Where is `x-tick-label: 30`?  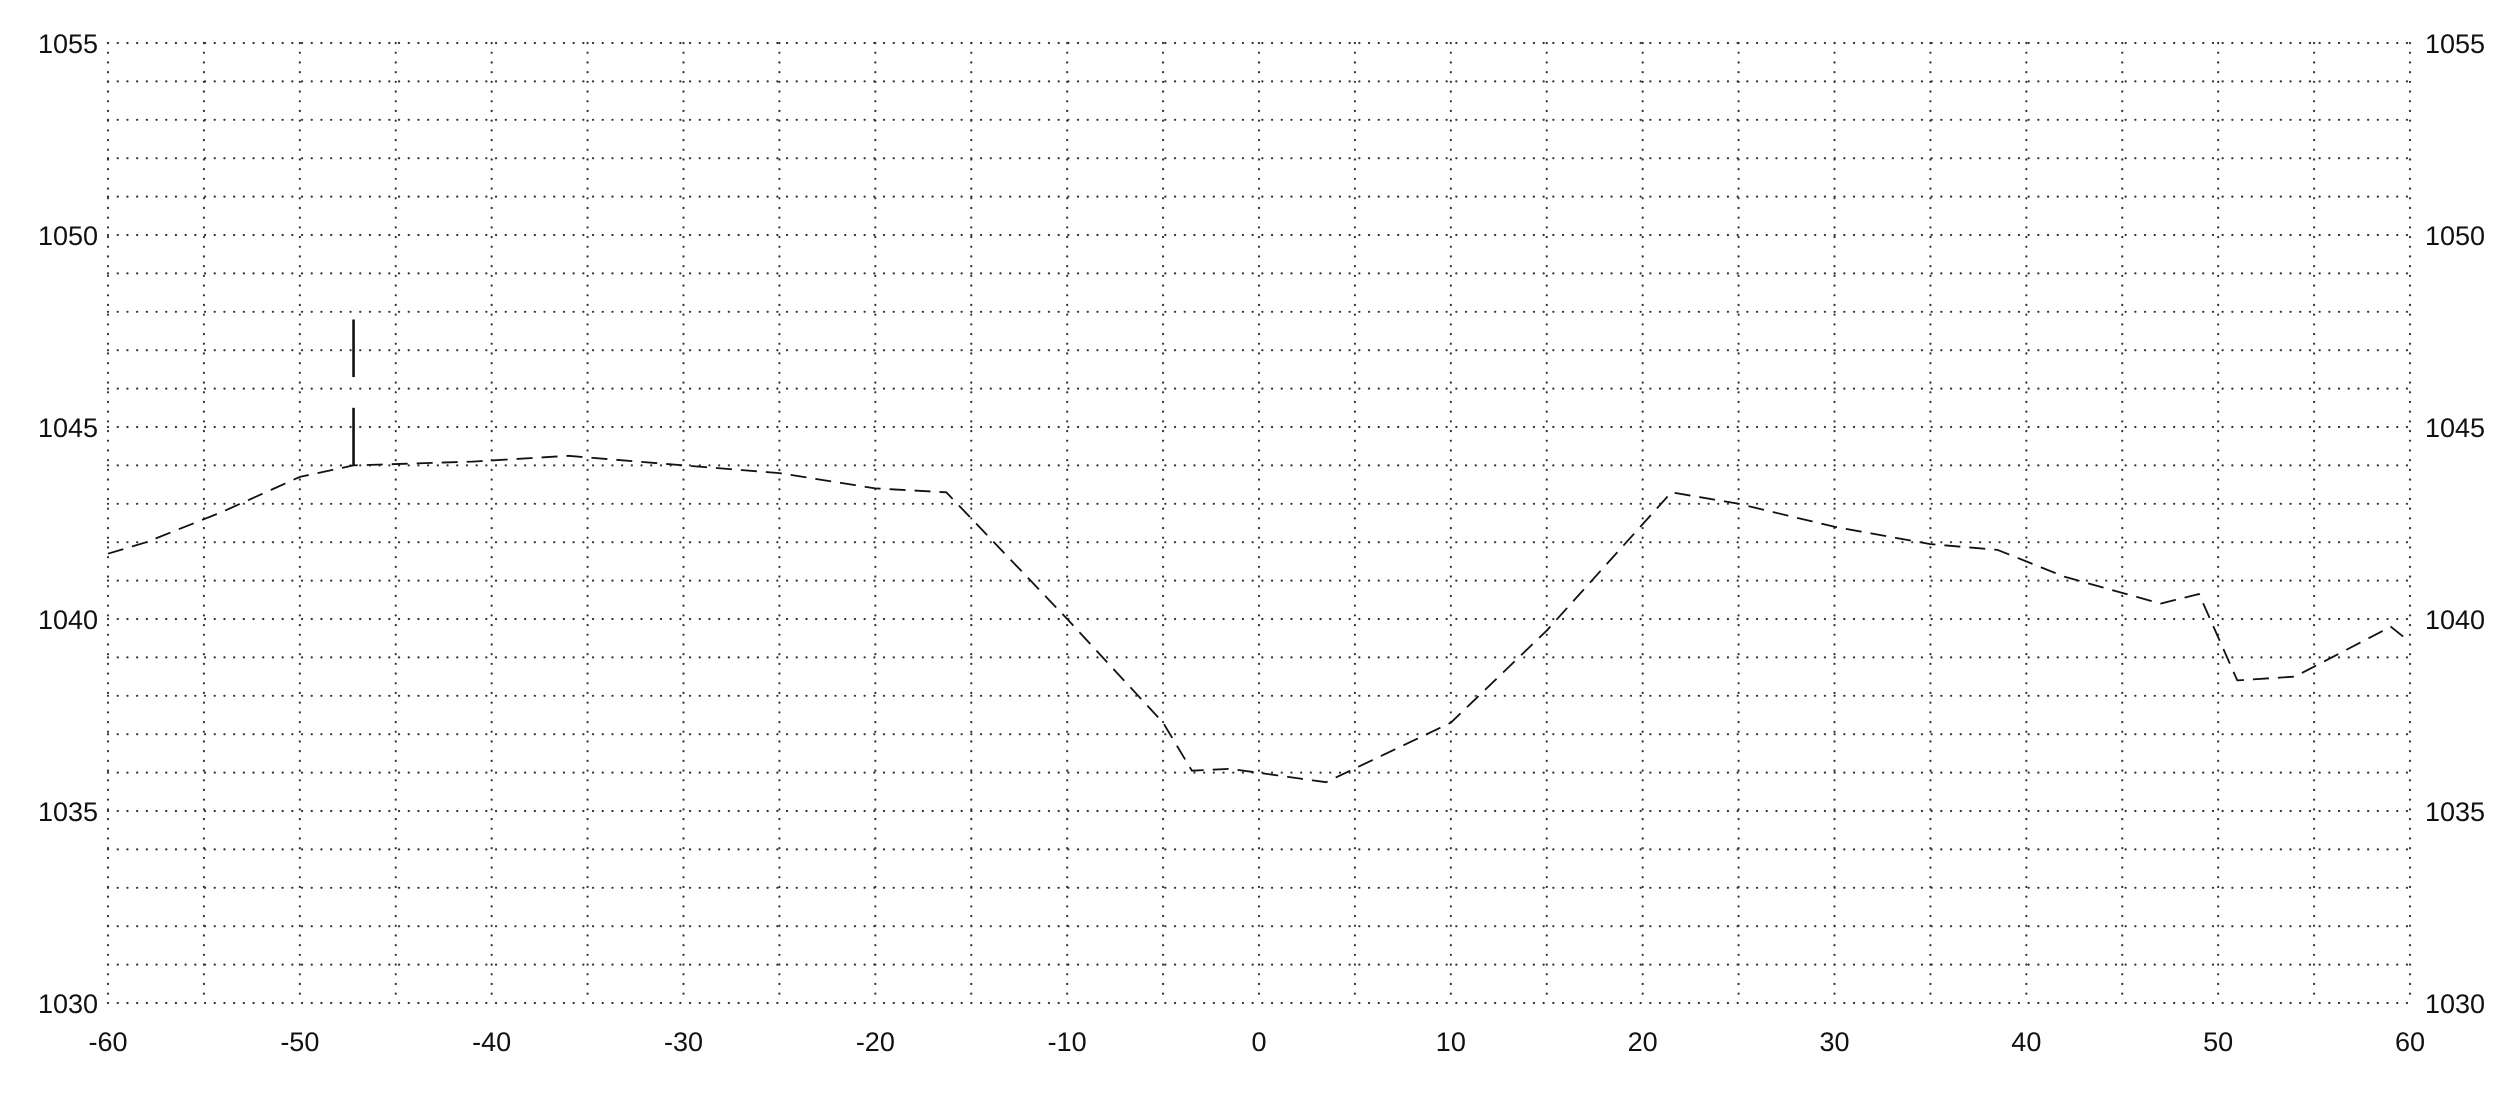
x-tick-label: 30 is located at coordinates (1834, 1042).